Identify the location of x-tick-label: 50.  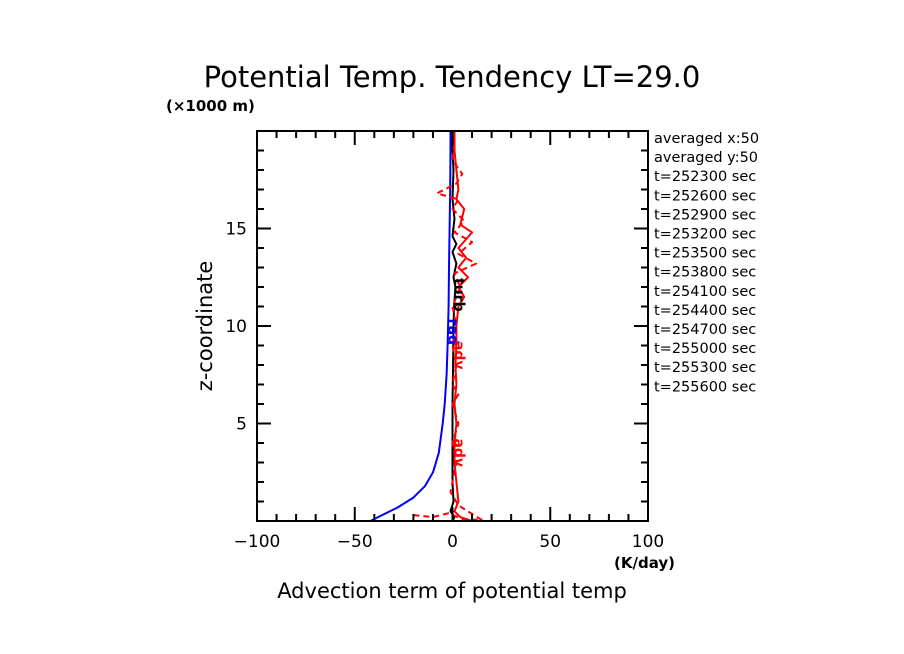
(550, 542).